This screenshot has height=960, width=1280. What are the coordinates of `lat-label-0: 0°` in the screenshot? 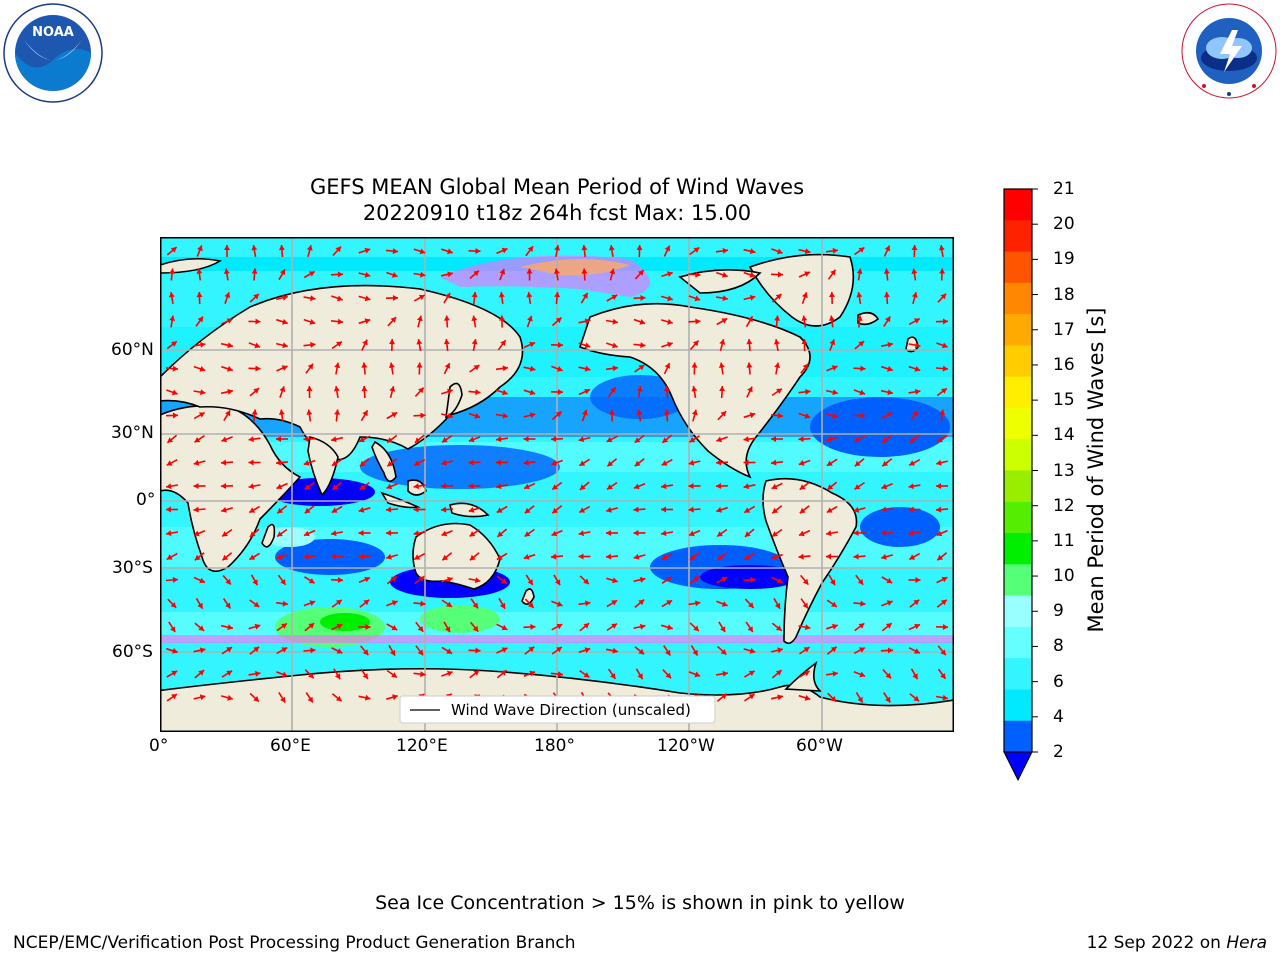 It's located at (146, 500).